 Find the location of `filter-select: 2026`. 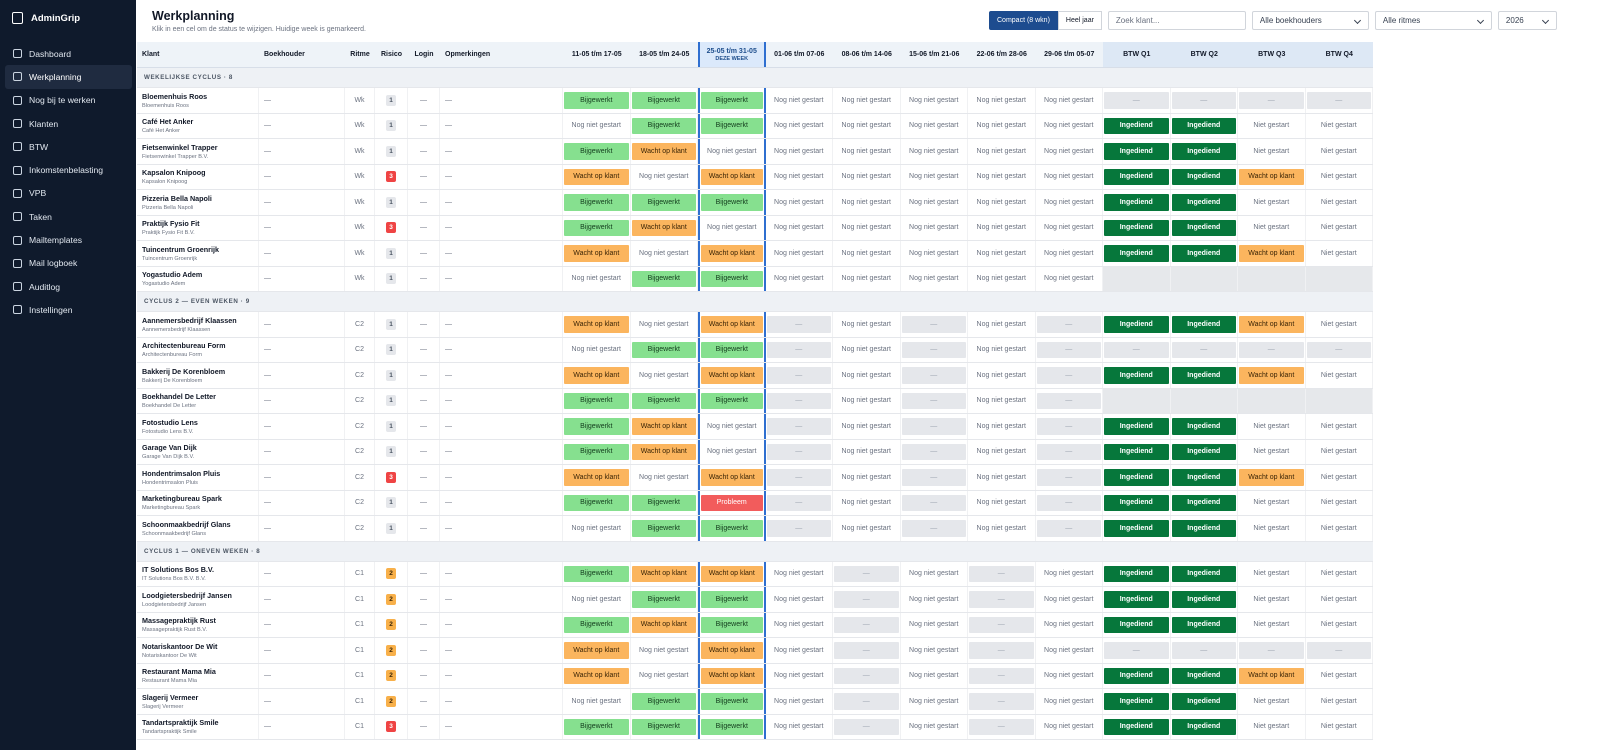

filter-select: 2026 is located at coordinates (1527, 20).